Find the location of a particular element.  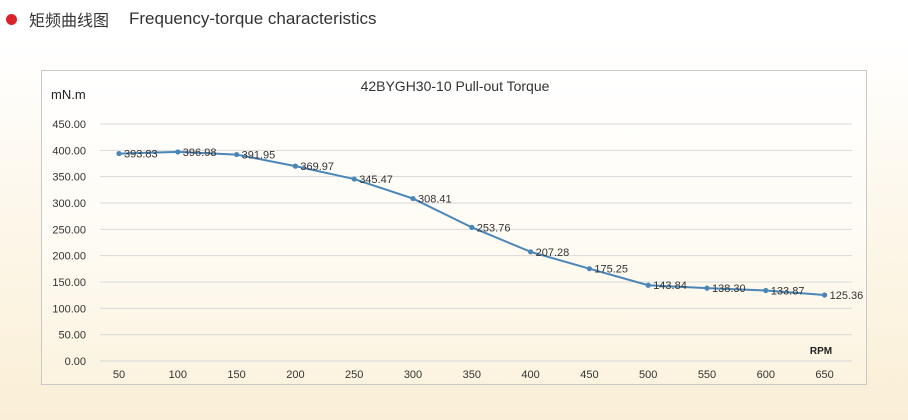

data-label: 143.84 is located at coordinates (670, 286).